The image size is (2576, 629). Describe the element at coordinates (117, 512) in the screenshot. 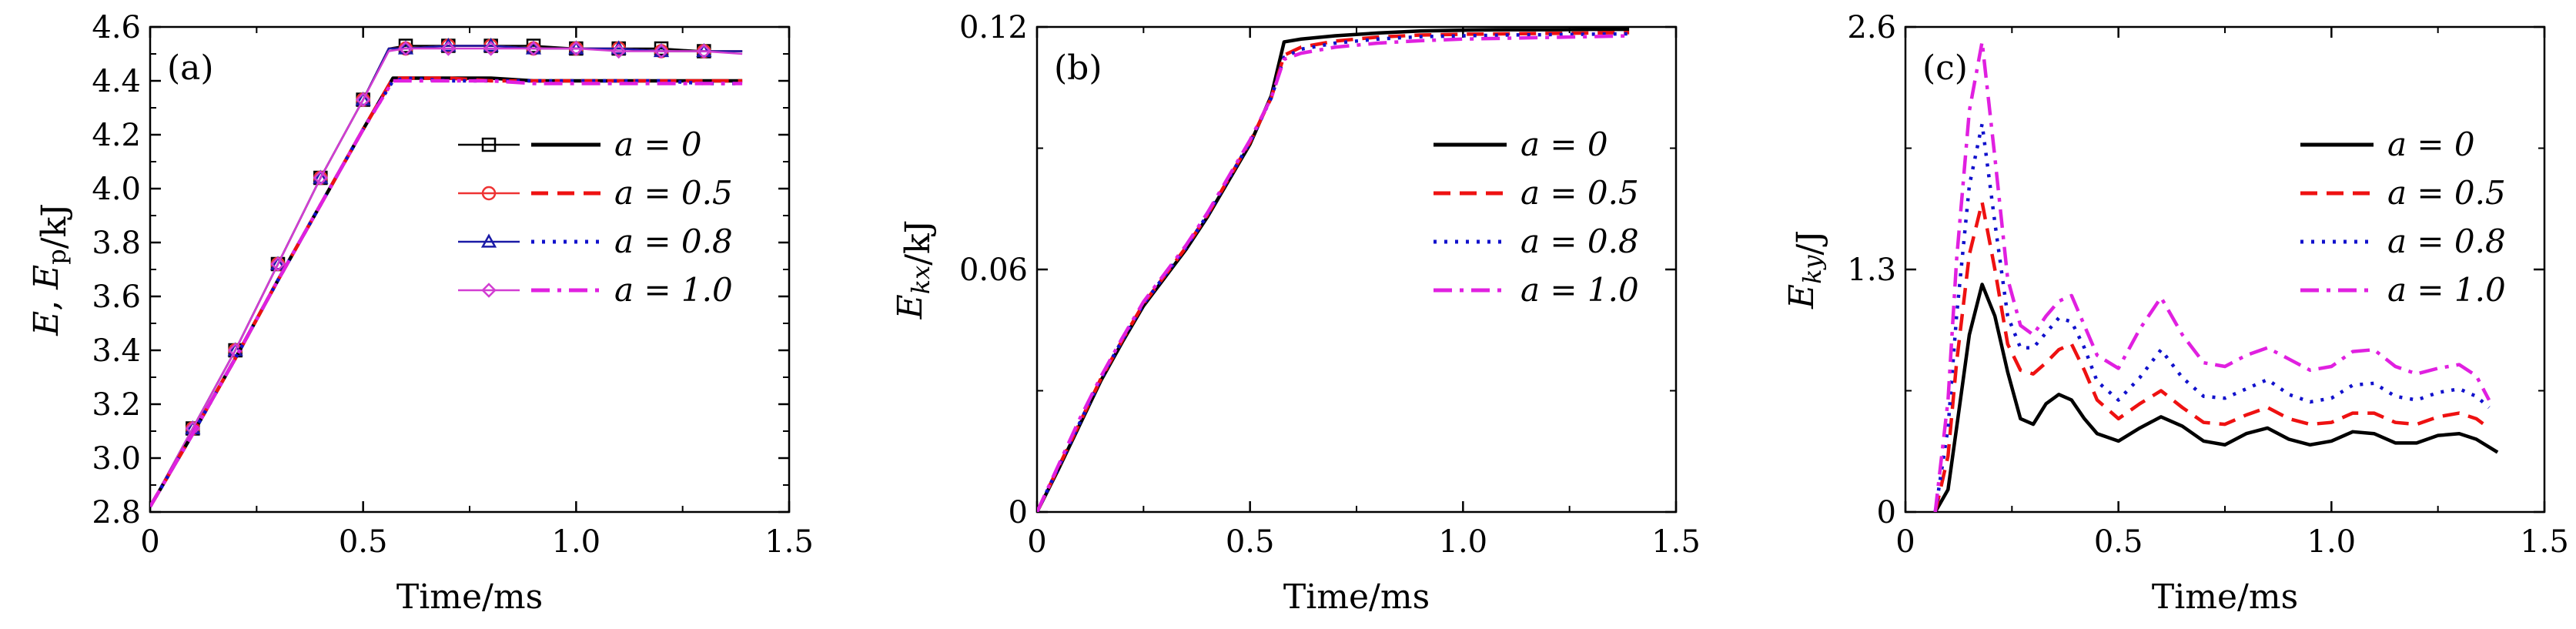

I see `y-tick-label: 2.8` at that location.